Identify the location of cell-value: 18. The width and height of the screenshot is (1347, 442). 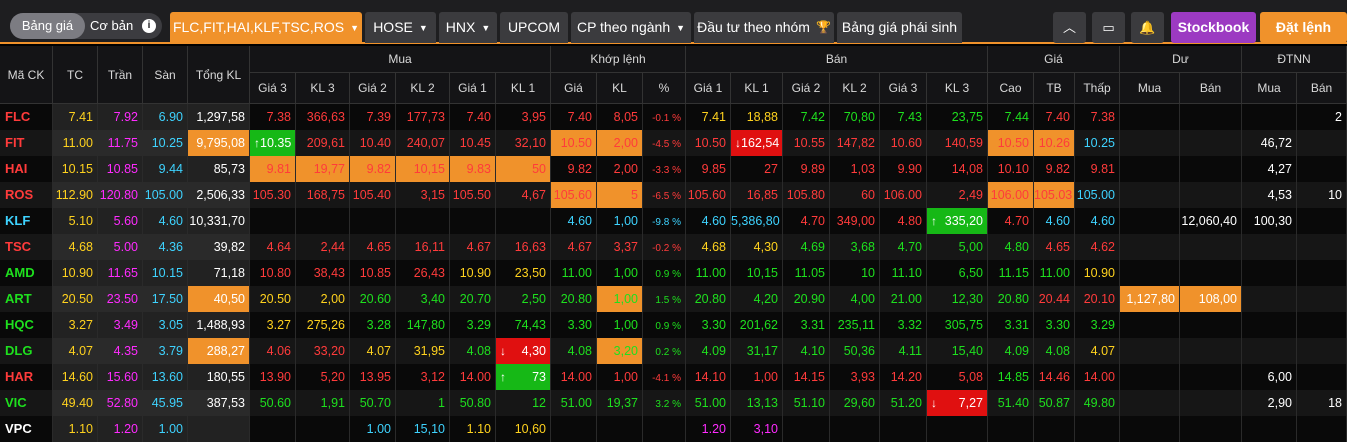
(1335, 403).